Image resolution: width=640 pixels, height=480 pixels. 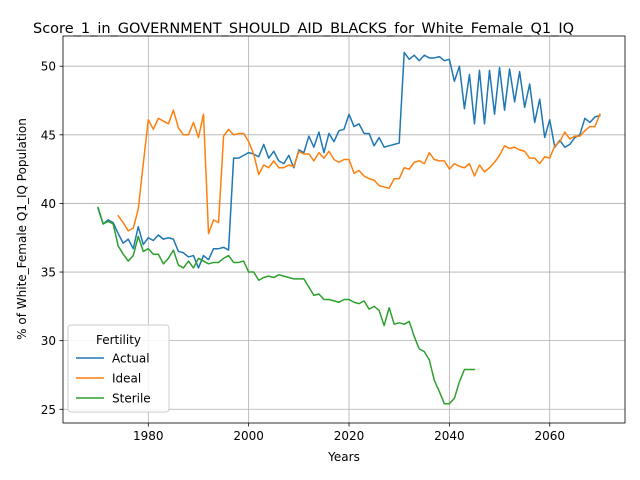 I want to click on y-tick-label: 40, so click(x=48, y=204).